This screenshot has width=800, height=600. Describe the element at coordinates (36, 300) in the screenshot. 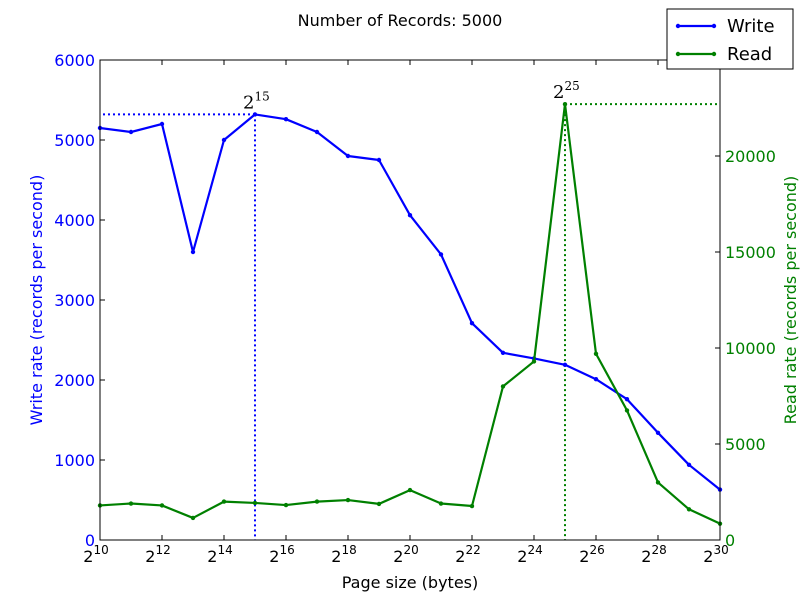

I see `y-axis-left-title: Write rate (records per second)` at that location.